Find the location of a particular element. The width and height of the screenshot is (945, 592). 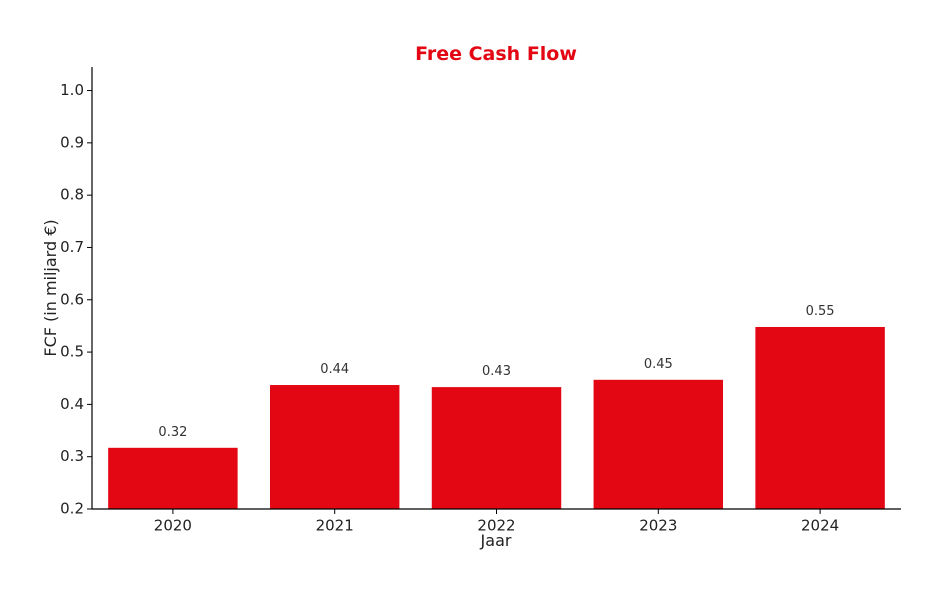

y-tick-label: 0.8 is located at coordinates (72, 195).